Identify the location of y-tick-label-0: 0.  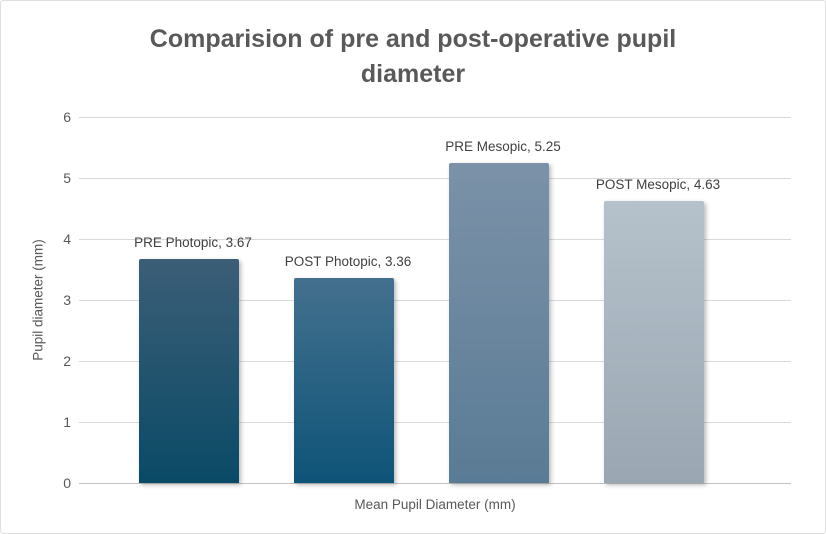
(67, 483).